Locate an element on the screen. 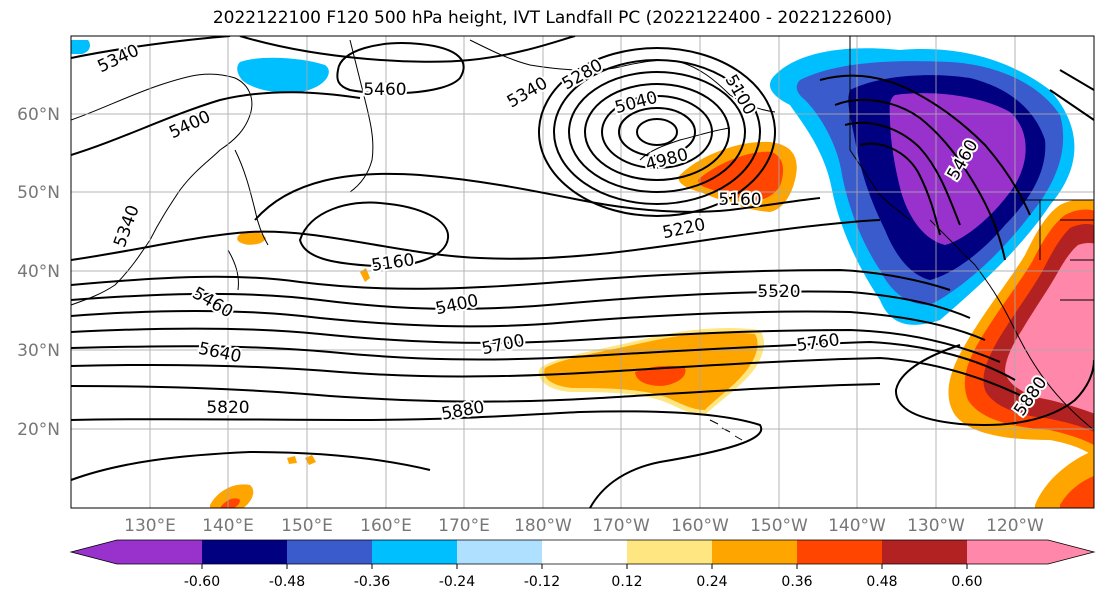  contour-label: 5520 is located at coordinates (778, 292).